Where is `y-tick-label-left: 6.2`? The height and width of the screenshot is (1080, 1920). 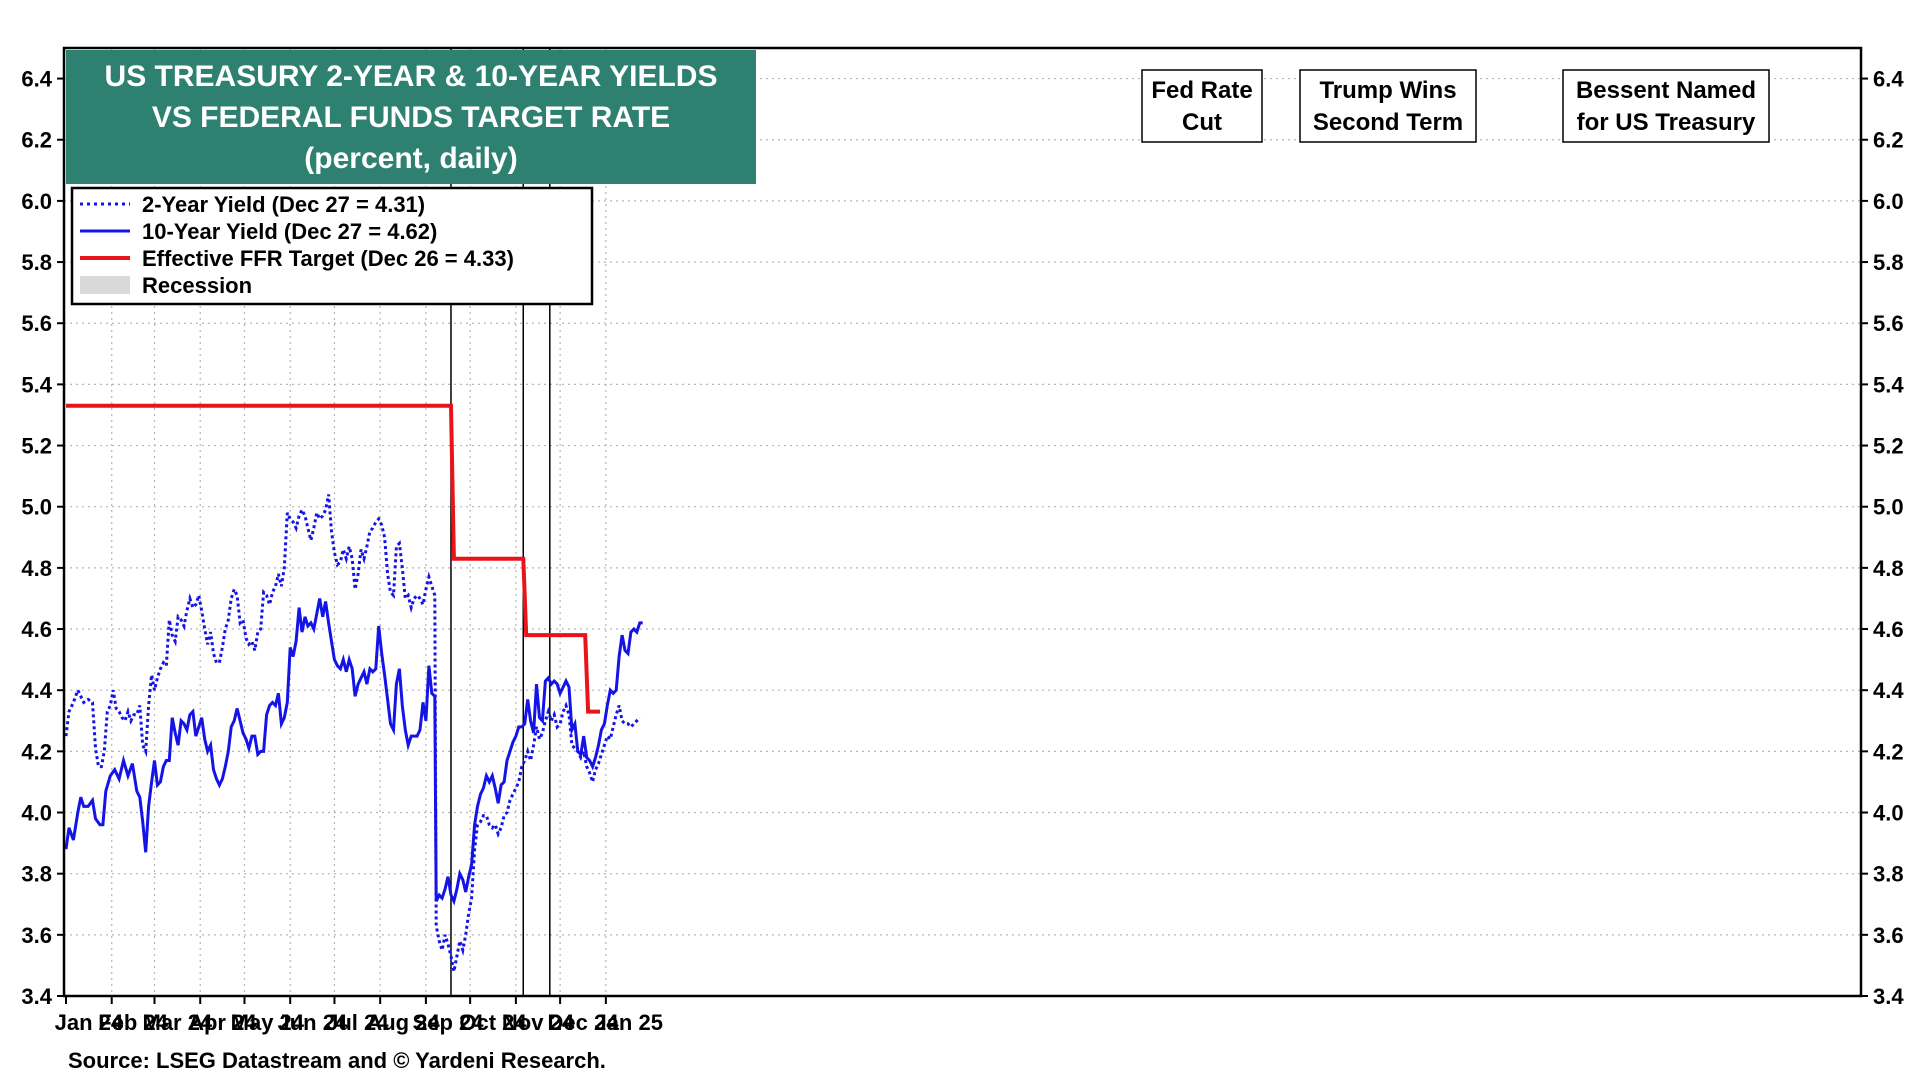 y-tick-label-left: 6.2 is located at coordinates (36, 140).